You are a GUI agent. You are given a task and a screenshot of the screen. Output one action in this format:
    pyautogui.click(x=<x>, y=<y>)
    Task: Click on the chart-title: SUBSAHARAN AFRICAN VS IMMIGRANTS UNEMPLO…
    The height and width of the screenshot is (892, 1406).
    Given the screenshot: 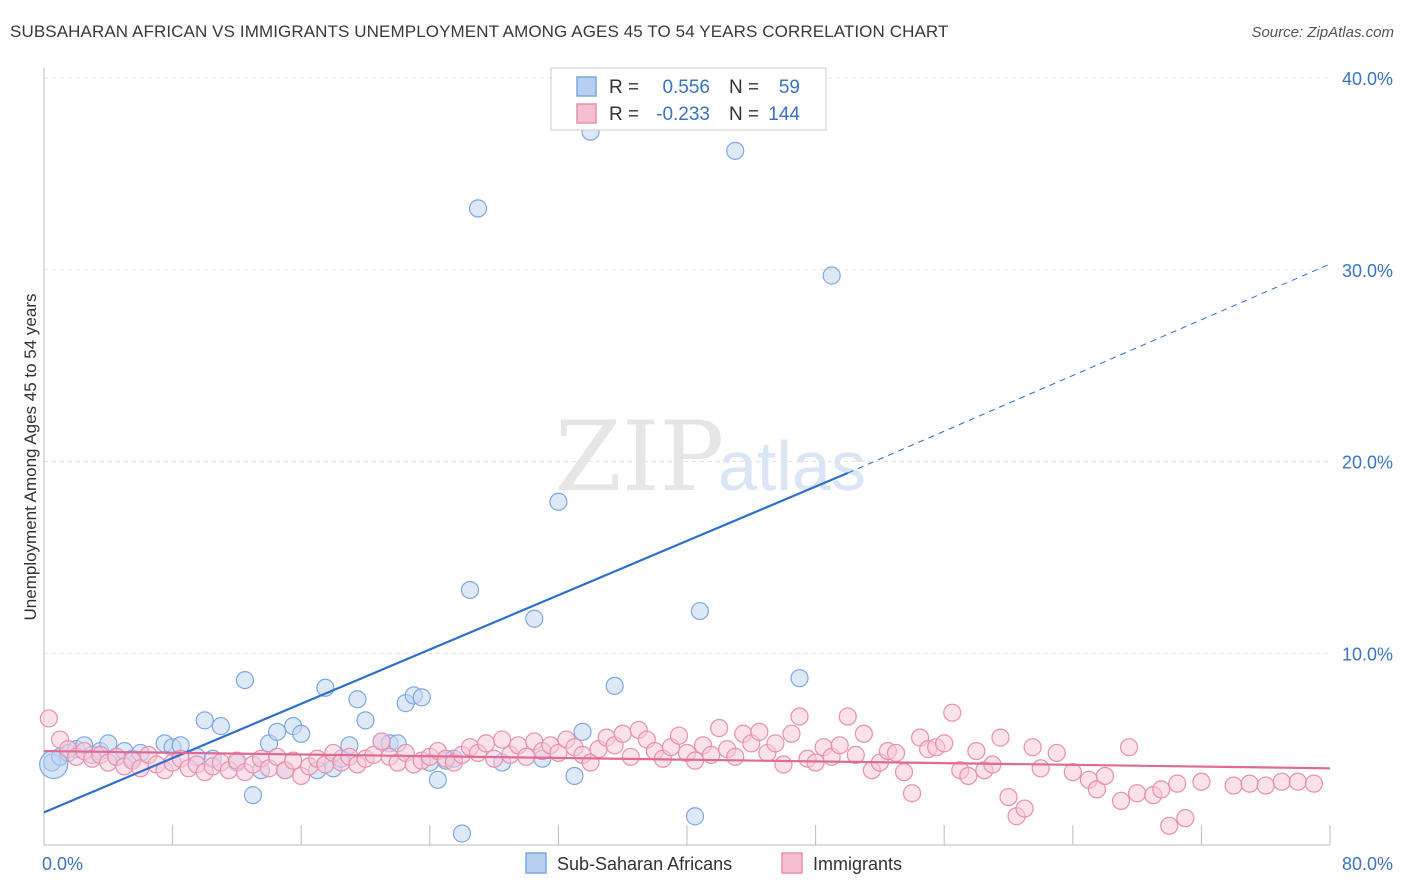 What is the action you would take?
    pyautogui.click(x=479, y=31)
    